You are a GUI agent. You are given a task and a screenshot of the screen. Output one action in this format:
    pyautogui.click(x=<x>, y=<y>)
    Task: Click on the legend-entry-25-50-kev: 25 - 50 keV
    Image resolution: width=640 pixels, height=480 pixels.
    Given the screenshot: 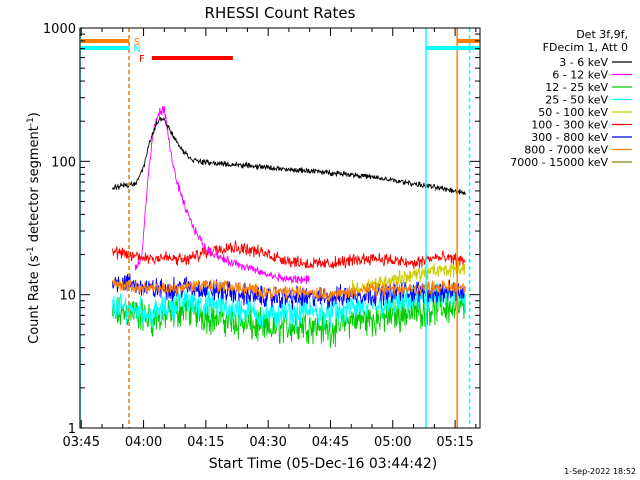 What is the action you would take?
    pyautogui.click(x=576, y=100)
    